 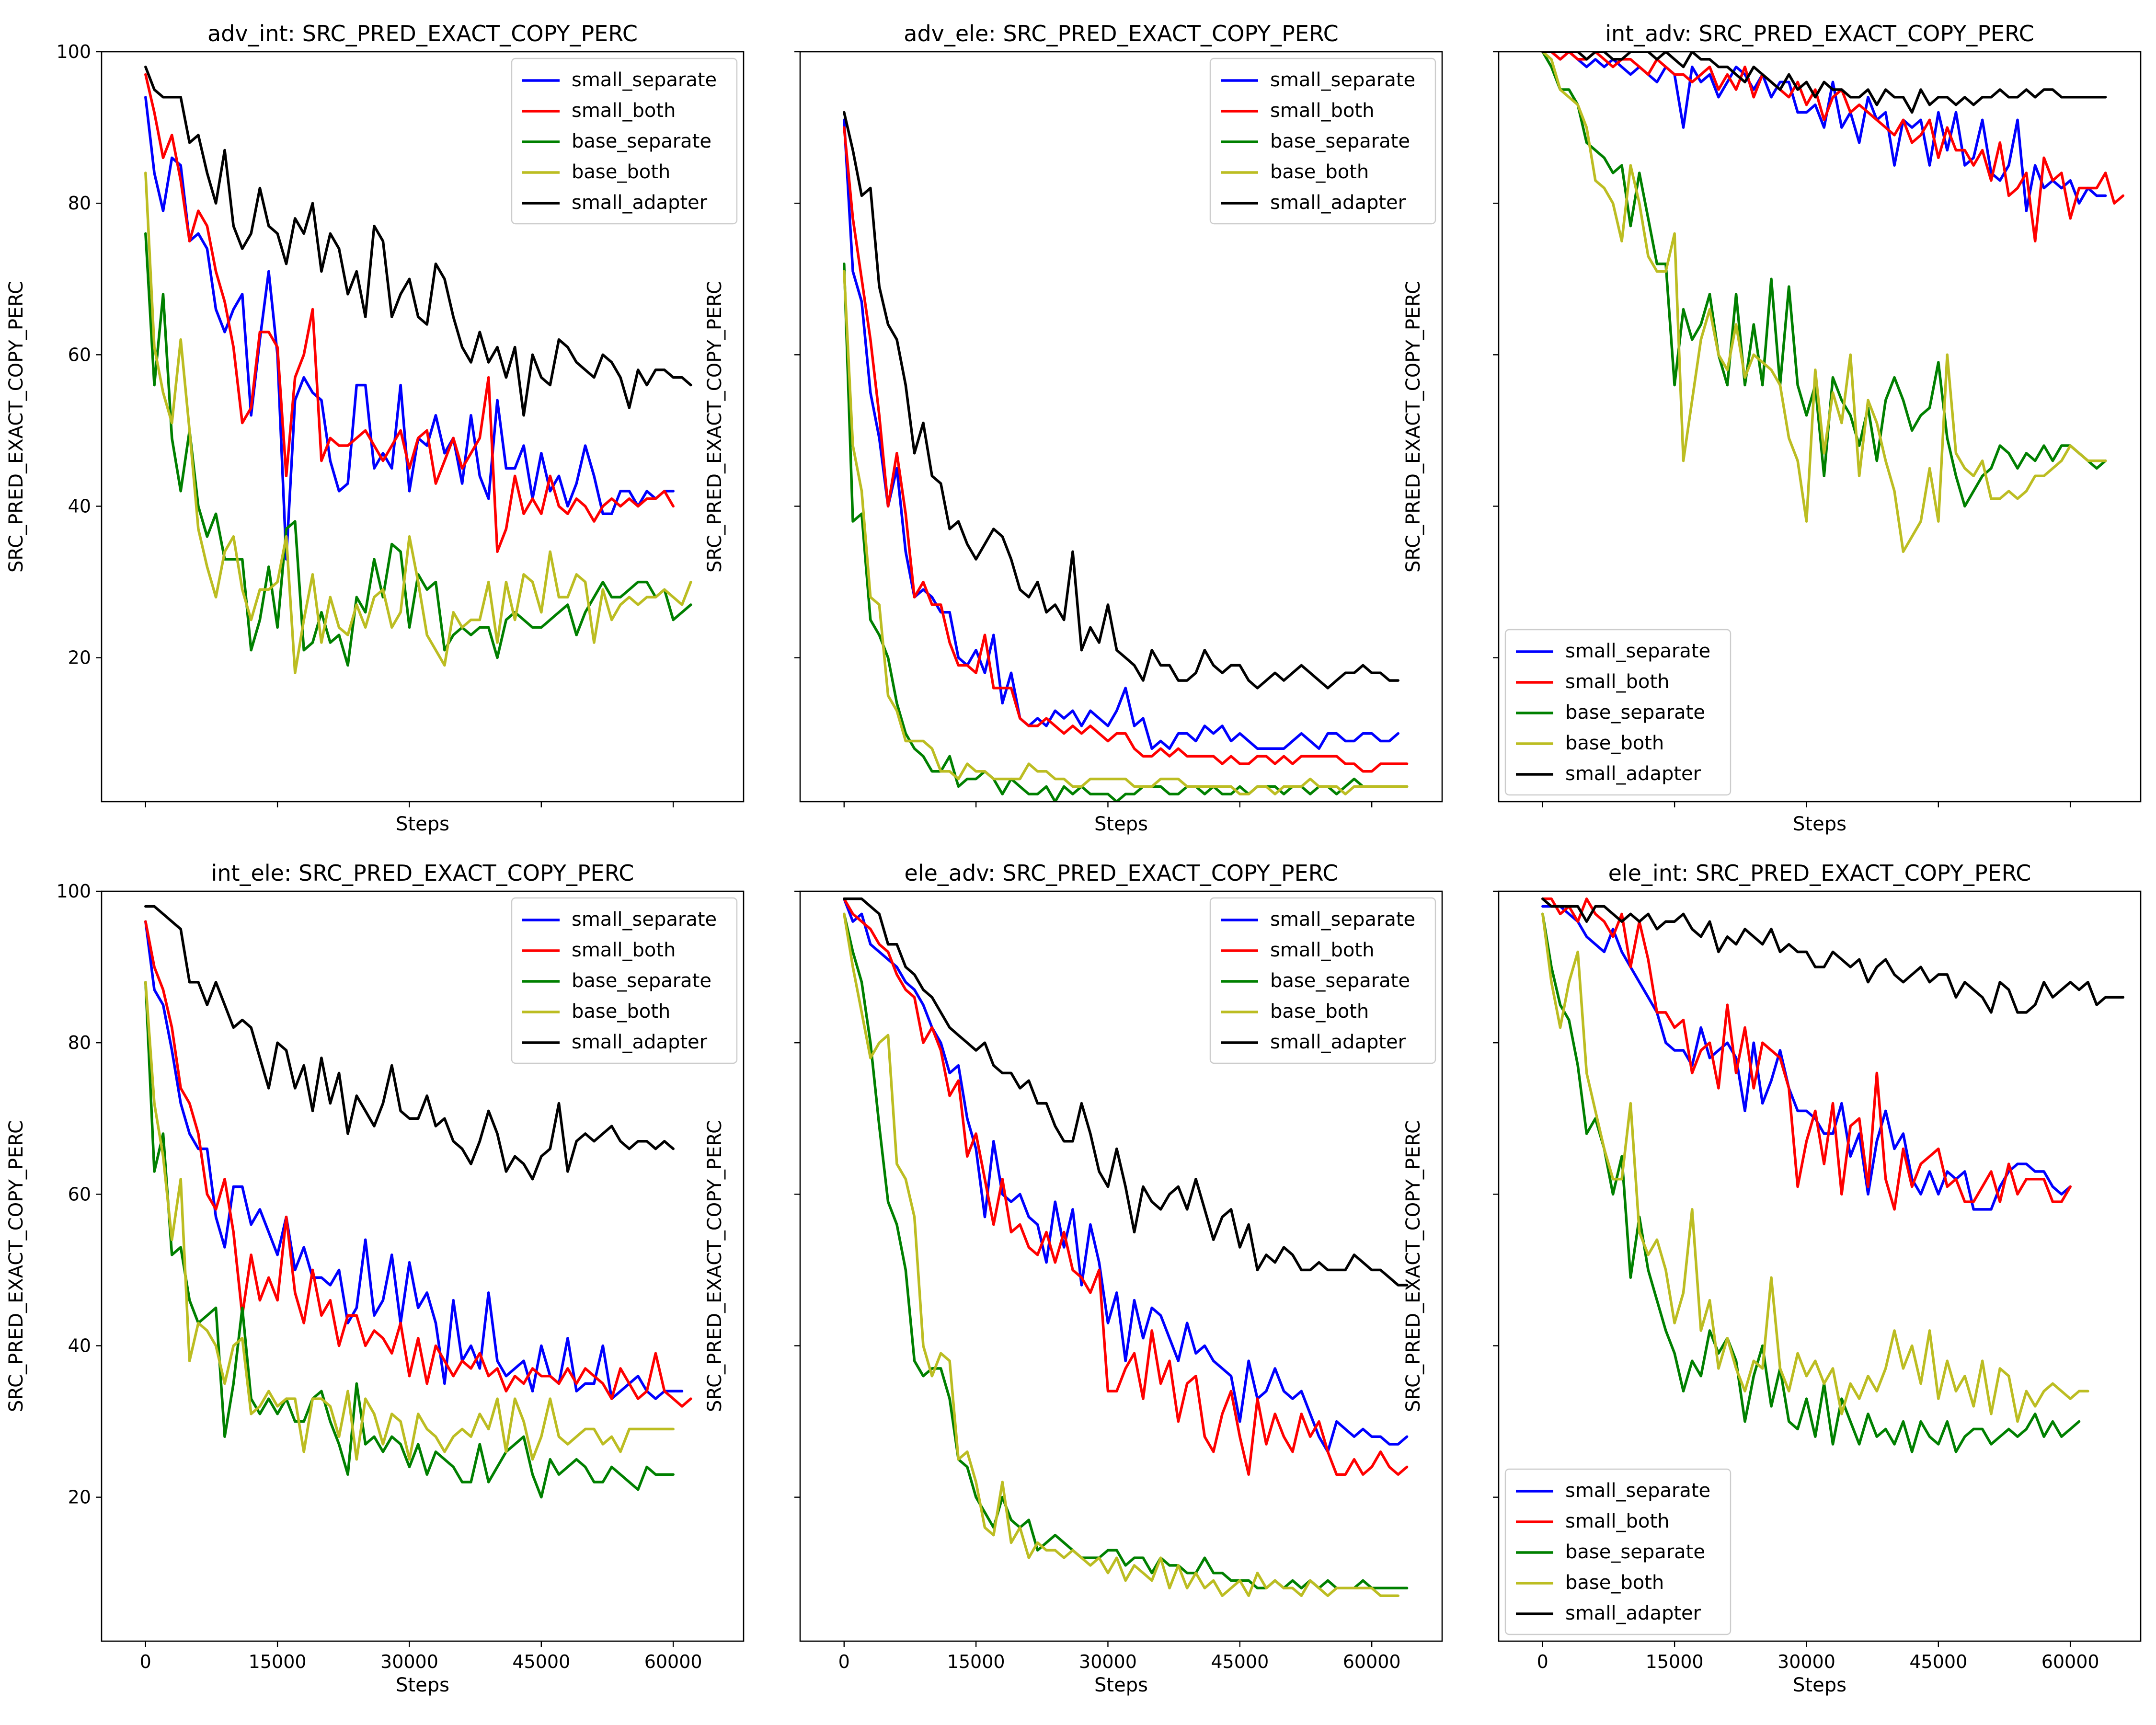 I want to click on x-tick-label: 0, so click(x=145, y=1661).